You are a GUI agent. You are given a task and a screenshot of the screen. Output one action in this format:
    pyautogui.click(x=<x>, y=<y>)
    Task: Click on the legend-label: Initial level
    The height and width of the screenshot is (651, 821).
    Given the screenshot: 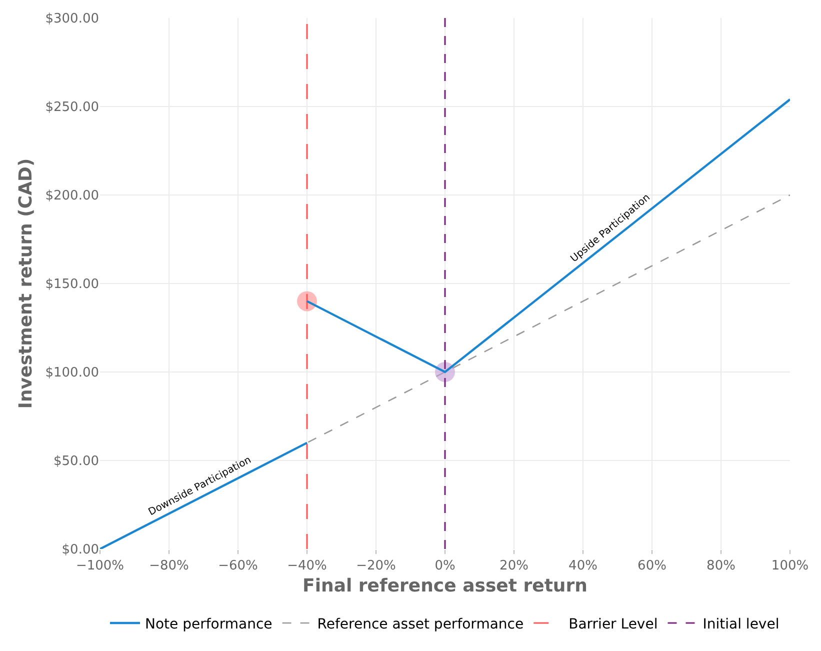 What is the action you would take?
    pyautogui.click(x=741, y=624)
    